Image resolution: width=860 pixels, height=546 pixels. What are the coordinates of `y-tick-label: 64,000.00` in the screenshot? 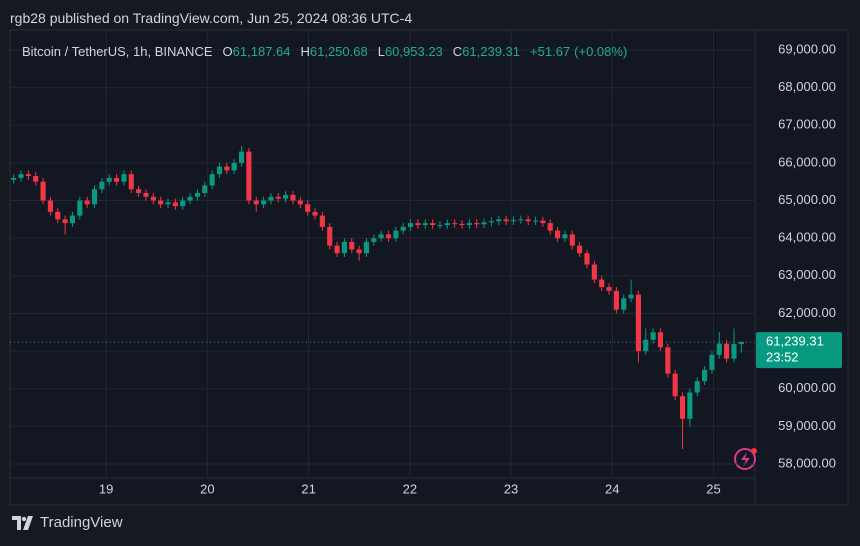 It's located at (807, 237).